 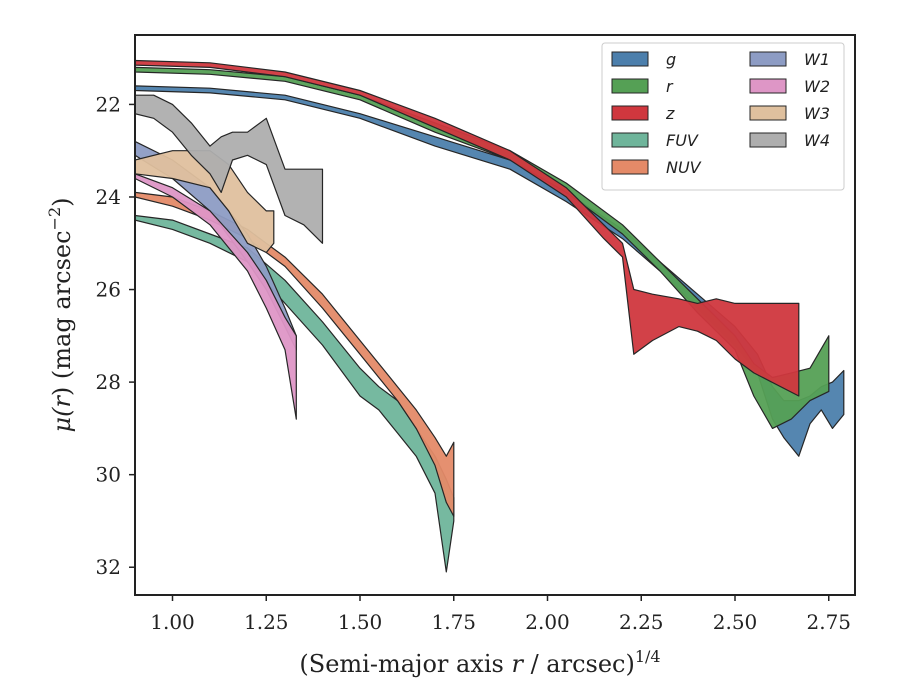 I want to click on x-axis-label: (Semi-major axis r / arcsec)1/4, so click(x=479, y=662).